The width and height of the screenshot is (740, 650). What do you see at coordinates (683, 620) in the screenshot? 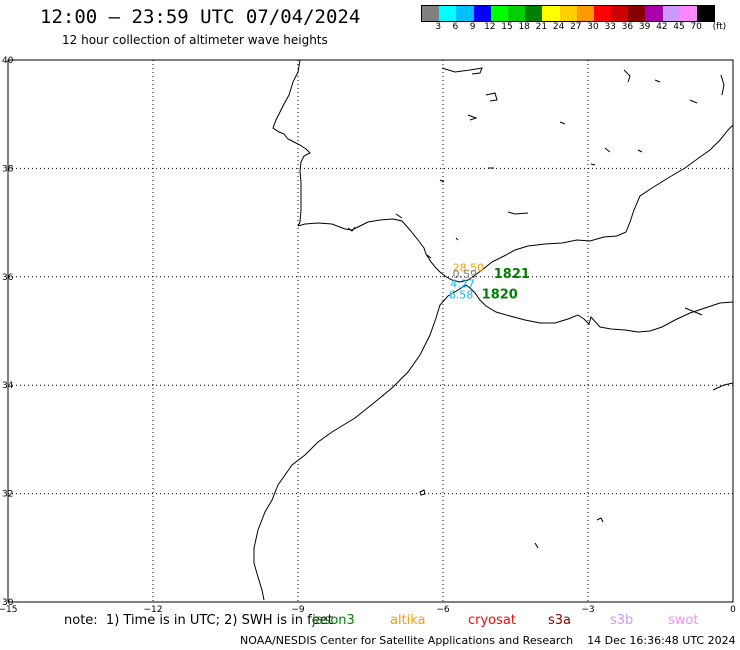
I see `satellite-legend-item: swot` at bounding box center [683, 620].